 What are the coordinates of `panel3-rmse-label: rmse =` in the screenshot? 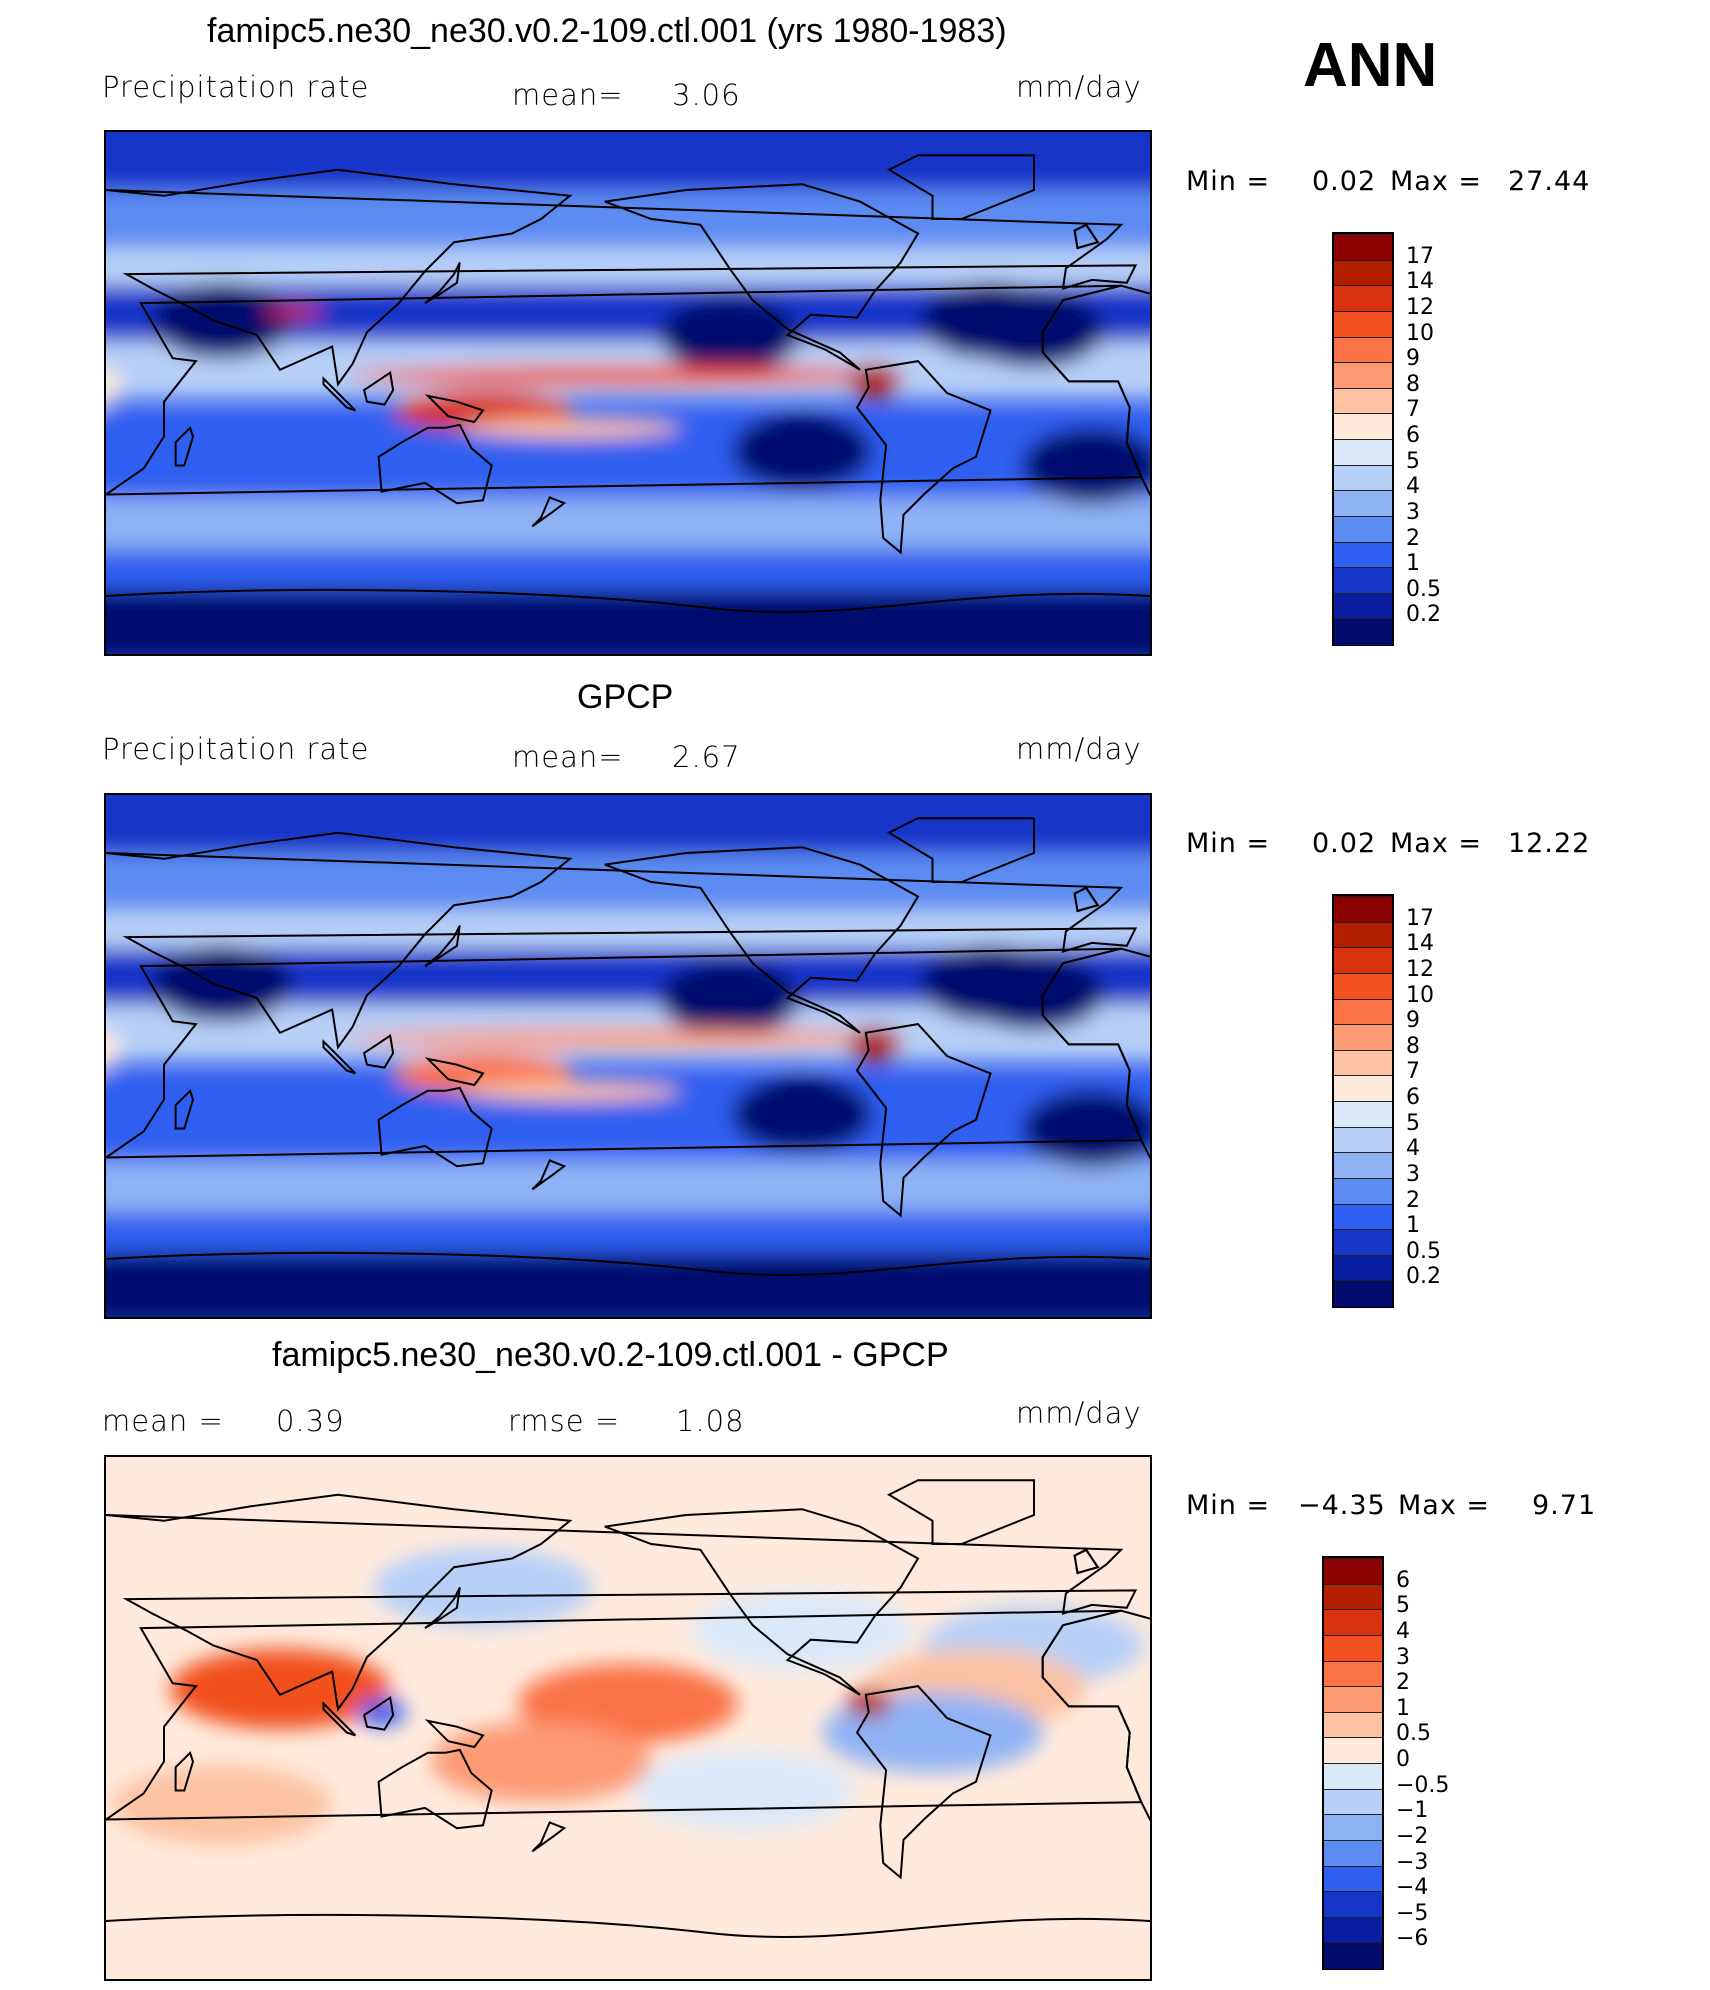 It's located at (564, 1421).